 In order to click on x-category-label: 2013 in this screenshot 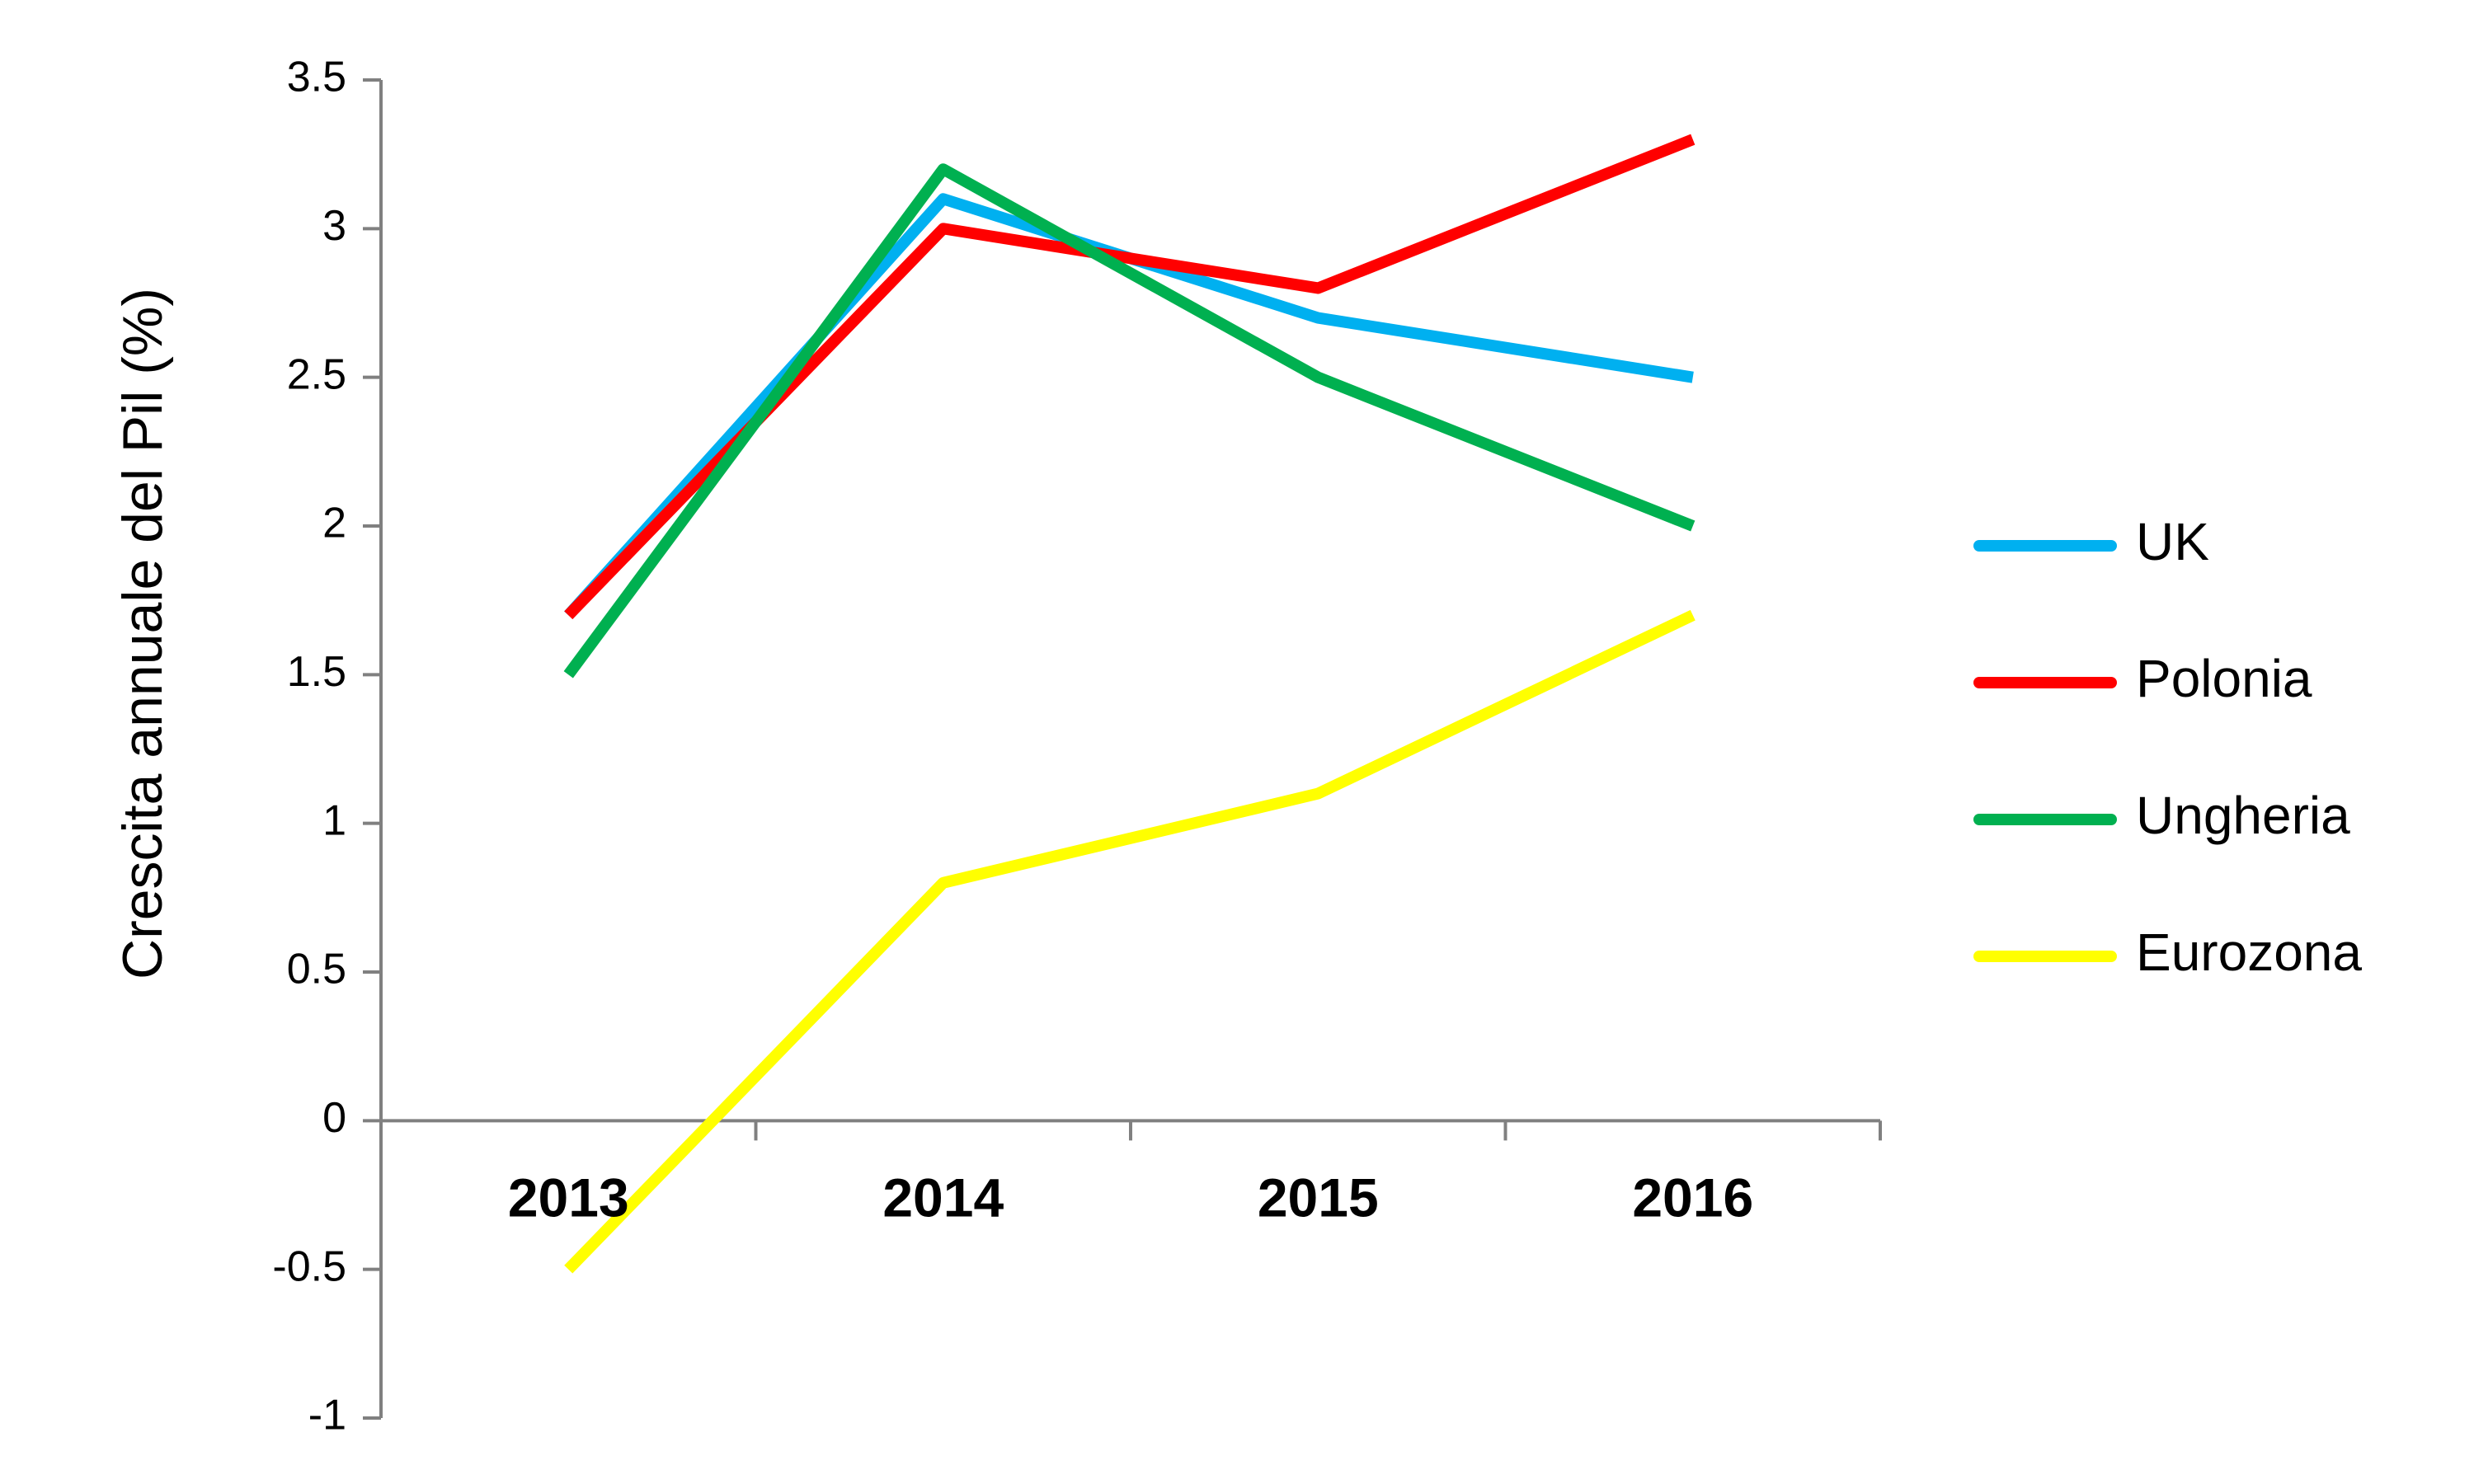, I will do `click(568, 1197)`.